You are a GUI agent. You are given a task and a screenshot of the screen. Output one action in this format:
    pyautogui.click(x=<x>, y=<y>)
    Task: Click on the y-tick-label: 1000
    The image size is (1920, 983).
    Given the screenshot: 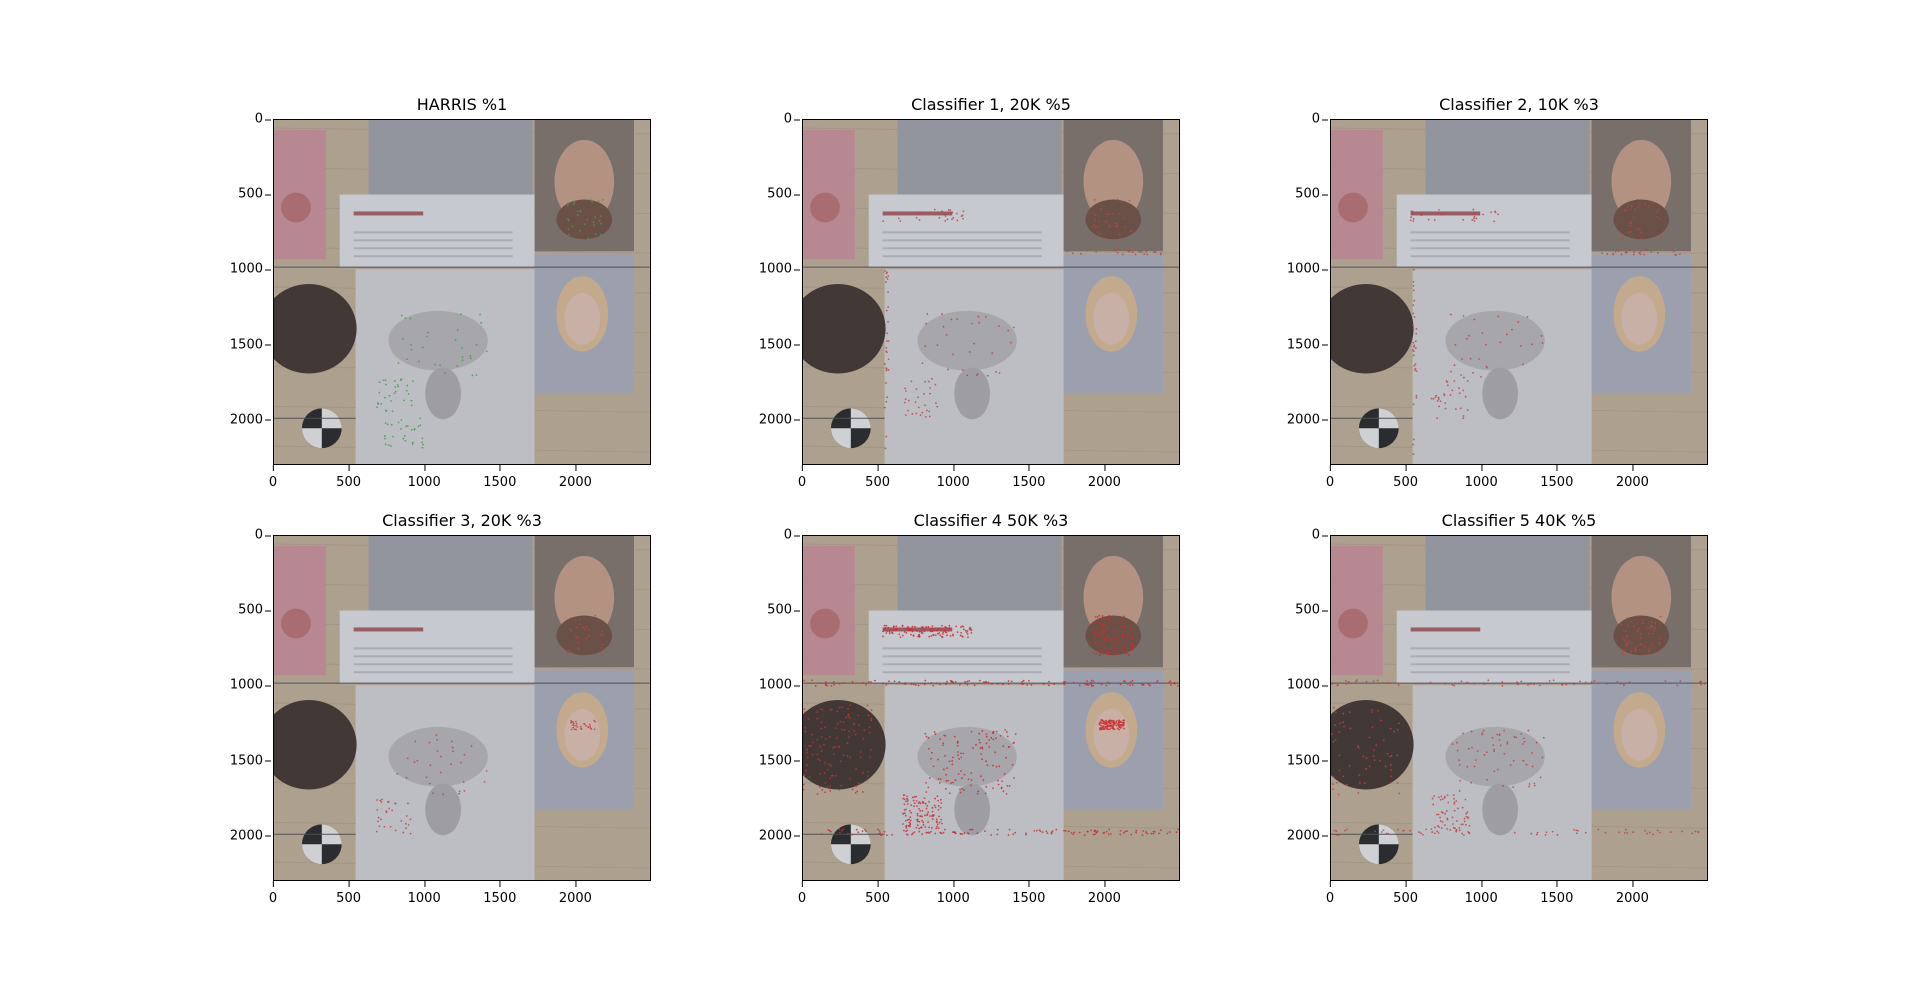 What is the action you would take?
    pyautogui.click(x=250, y=685)
    